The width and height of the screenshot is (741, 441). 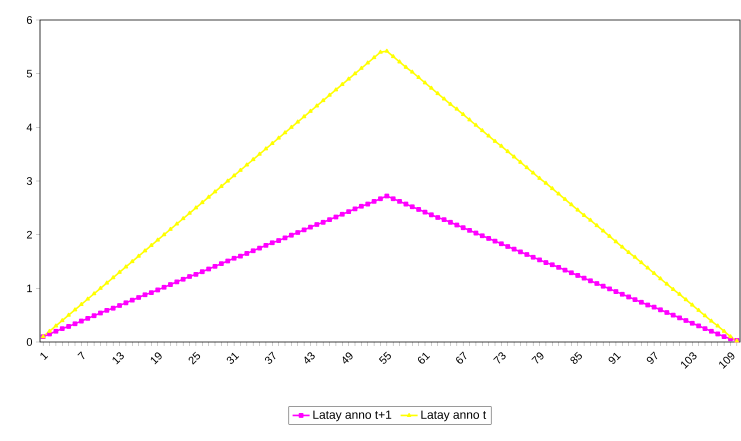 What do you see at coordinates (194, 358) in the screenshot?
I see `x-tick-label: 25` at bounding box center [194, 358].